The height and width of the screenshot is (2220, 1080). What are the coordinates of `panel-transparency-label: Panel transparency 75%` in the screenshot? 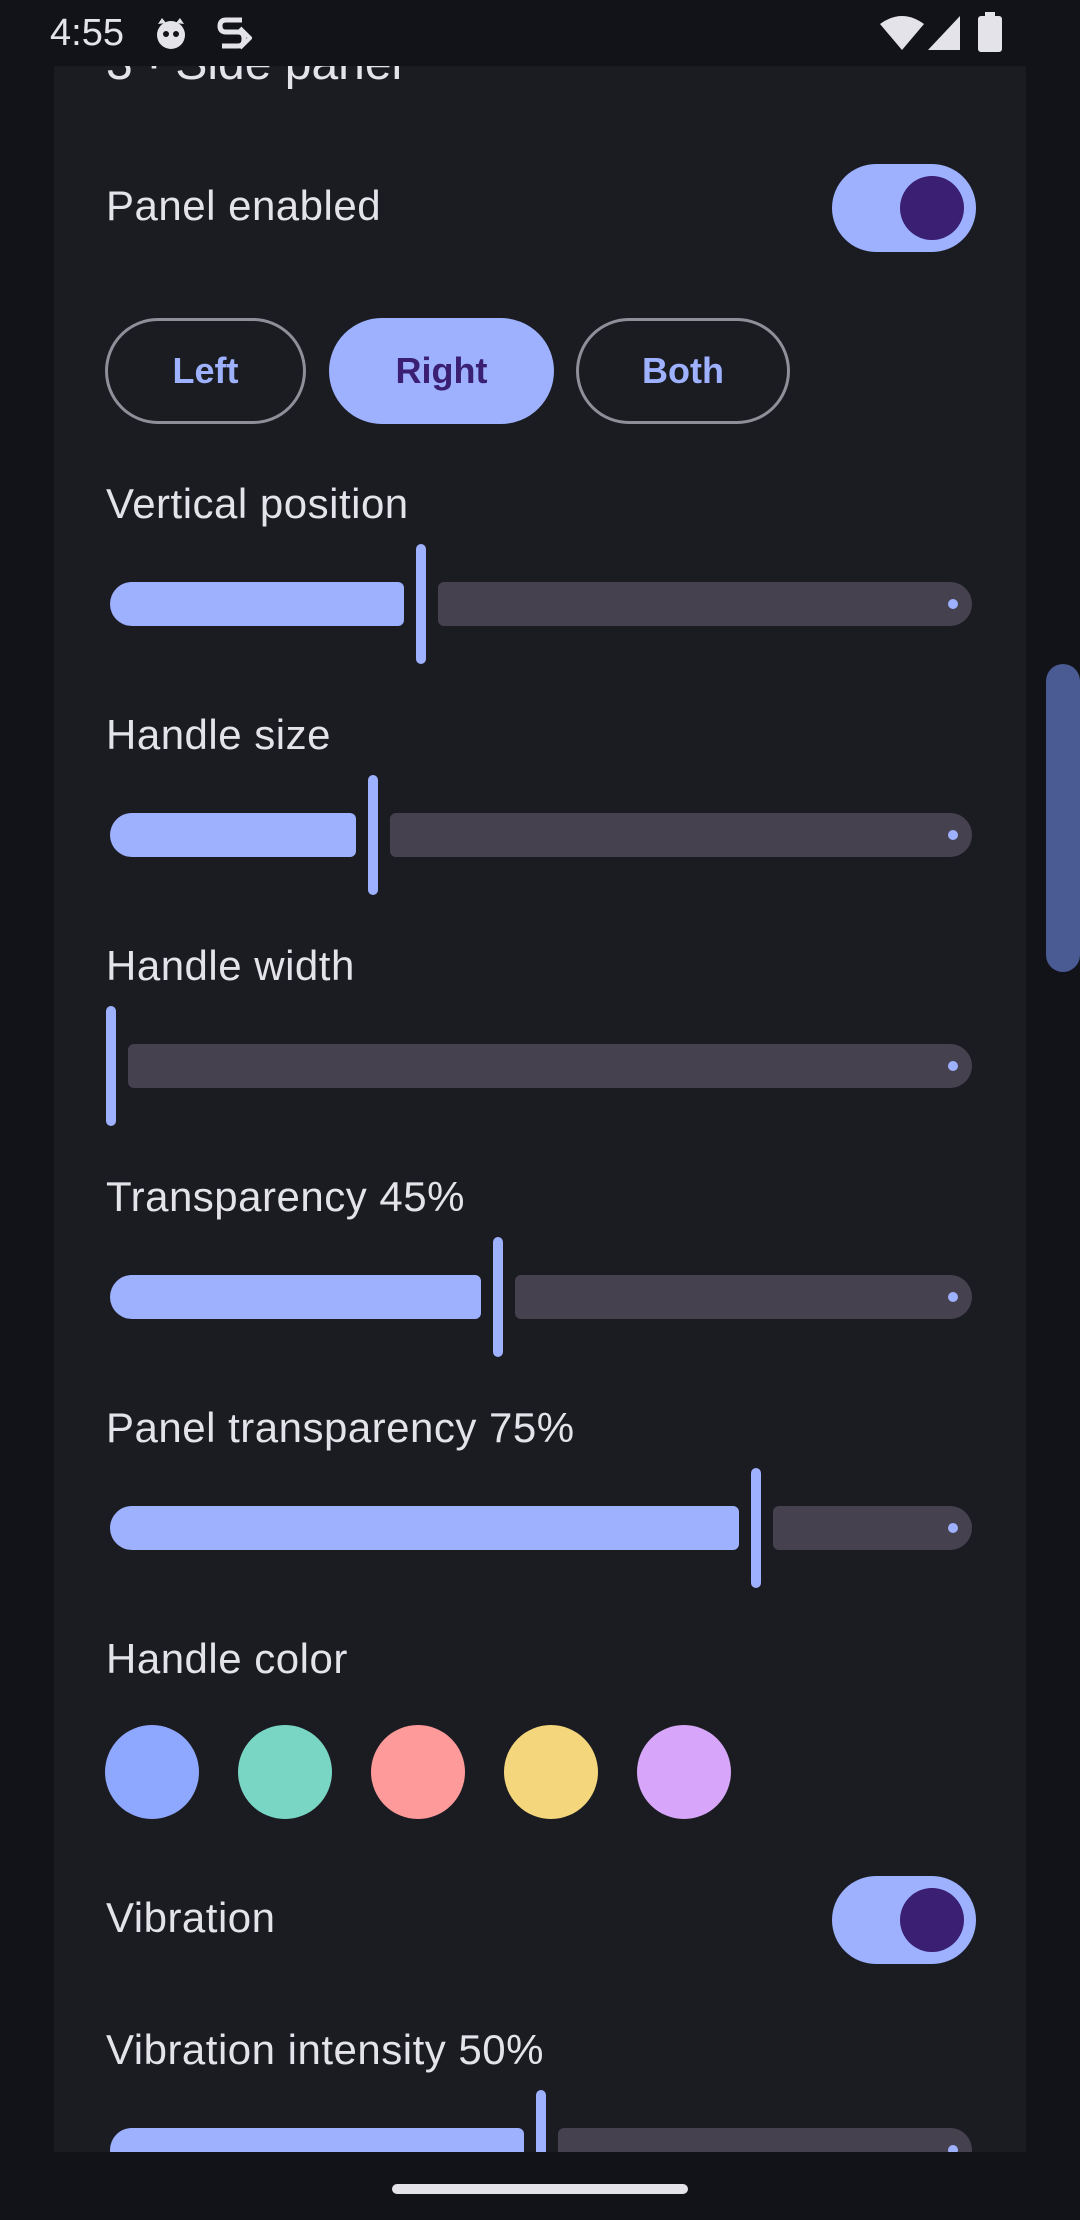 It's located at (340, 1427).